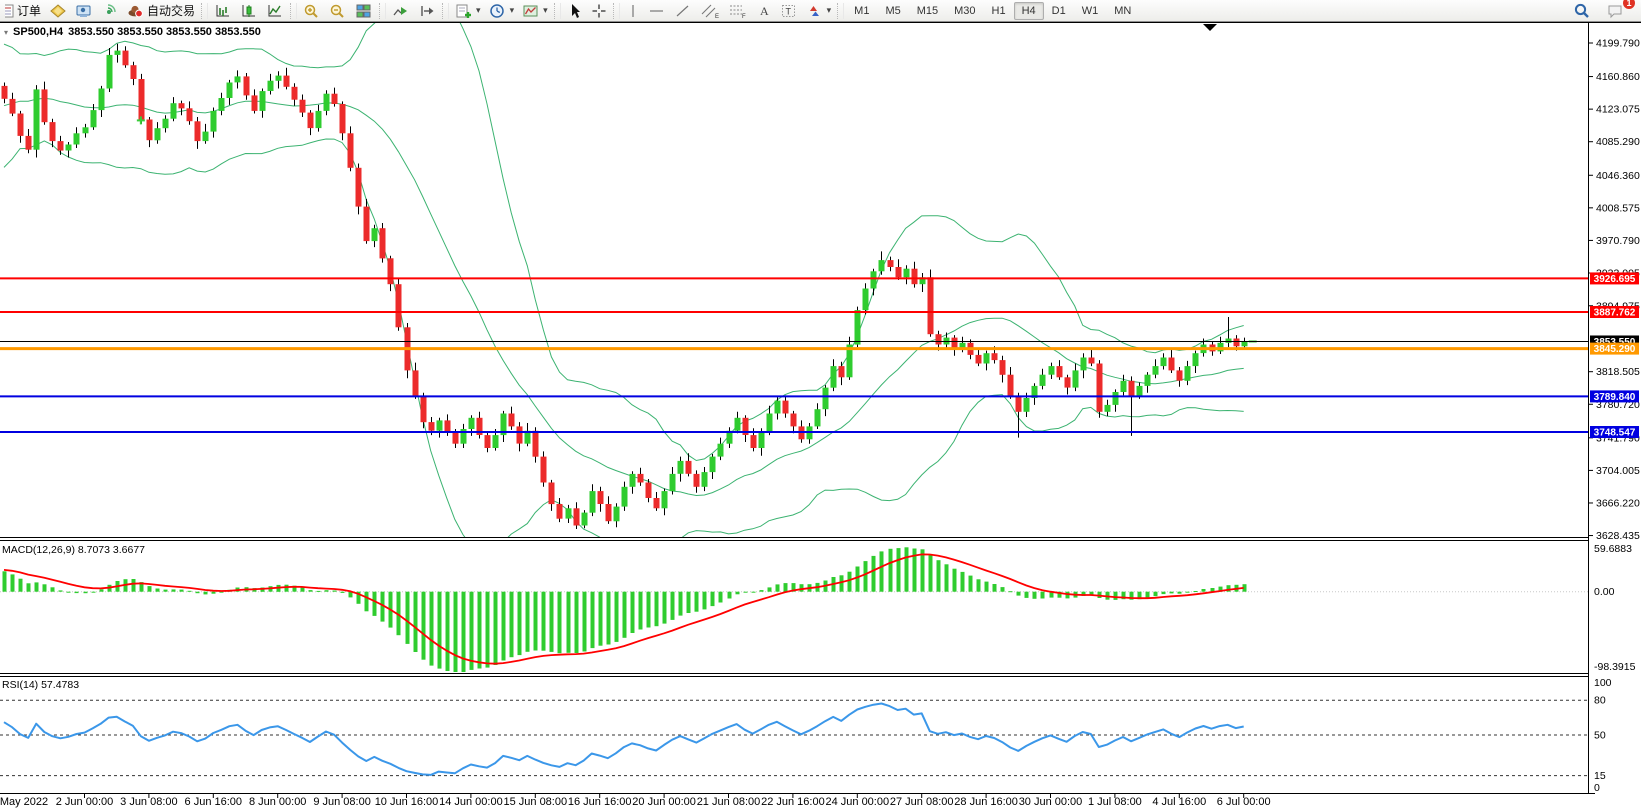  I want to click on arrows-icon, so click(814, 10).